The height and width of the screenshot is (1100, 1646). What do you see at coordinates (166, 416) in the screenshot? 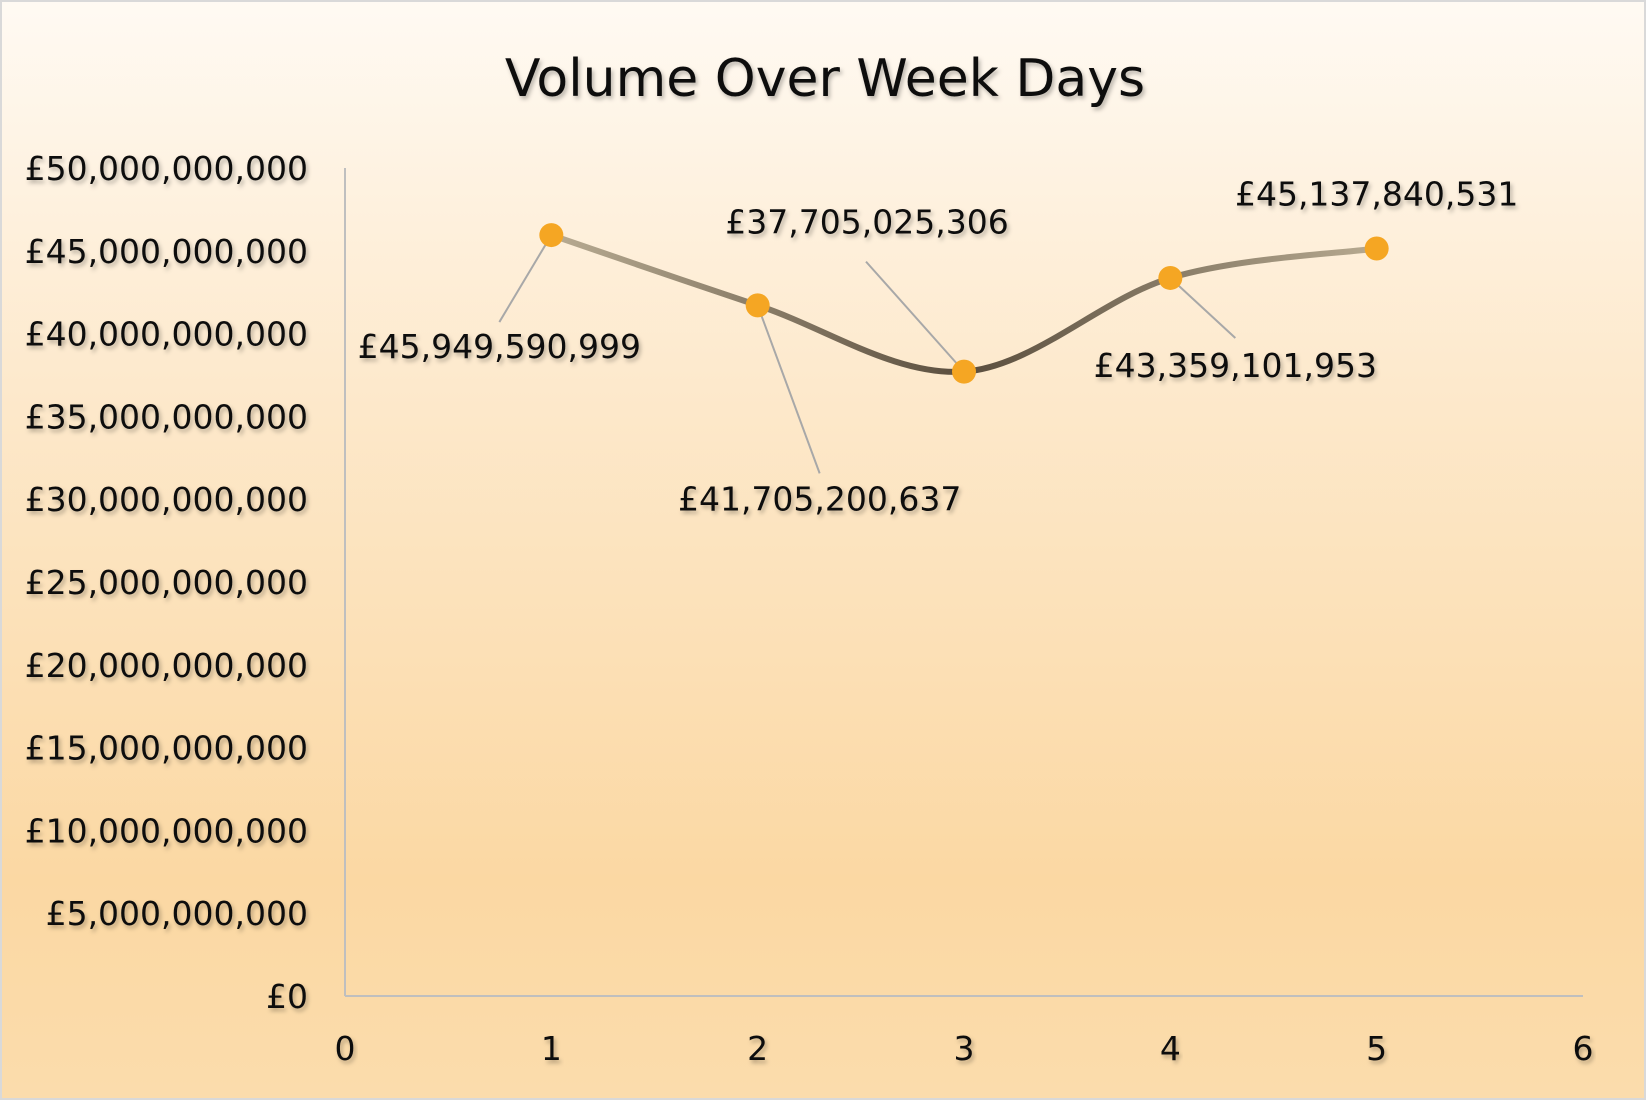
I see `y-tick-label: £35,000,000,000` at bounding box center [166, 416].